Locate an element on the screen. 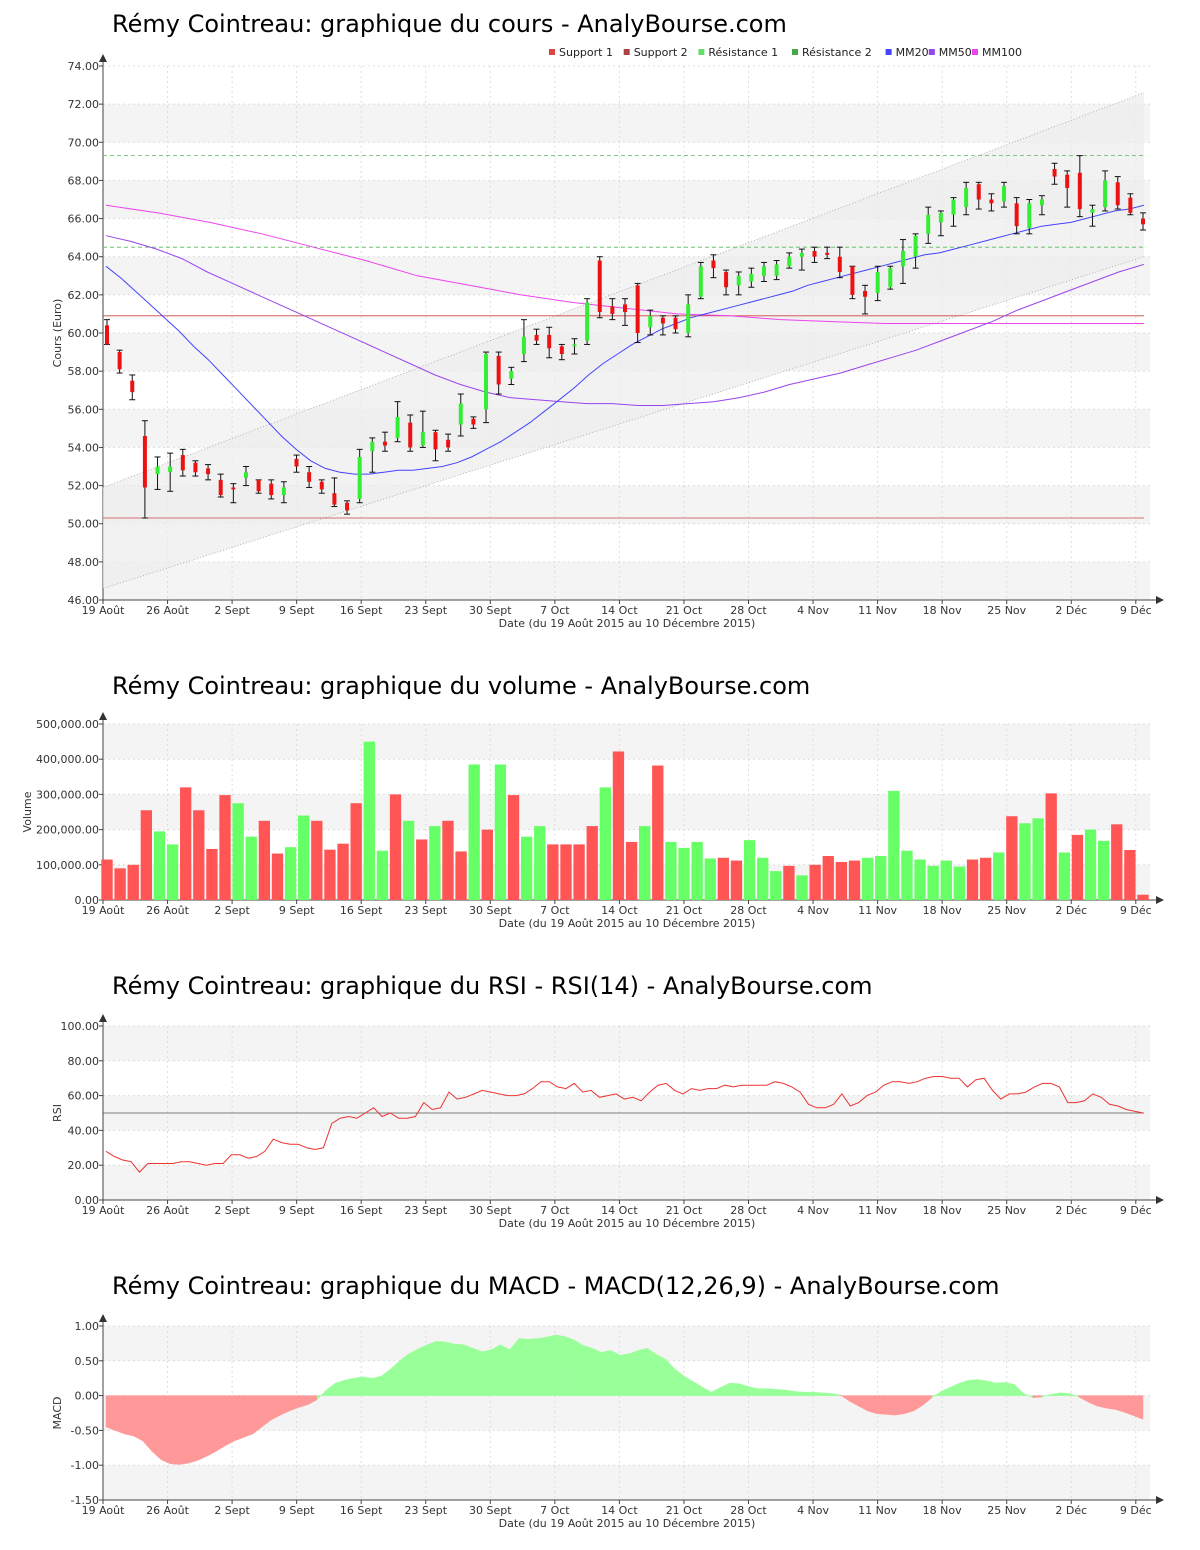 The height and width of the screenshot is (1550, 1200). volume-y-tick-label: 400,000.00 is located at coordinates (67, 759).